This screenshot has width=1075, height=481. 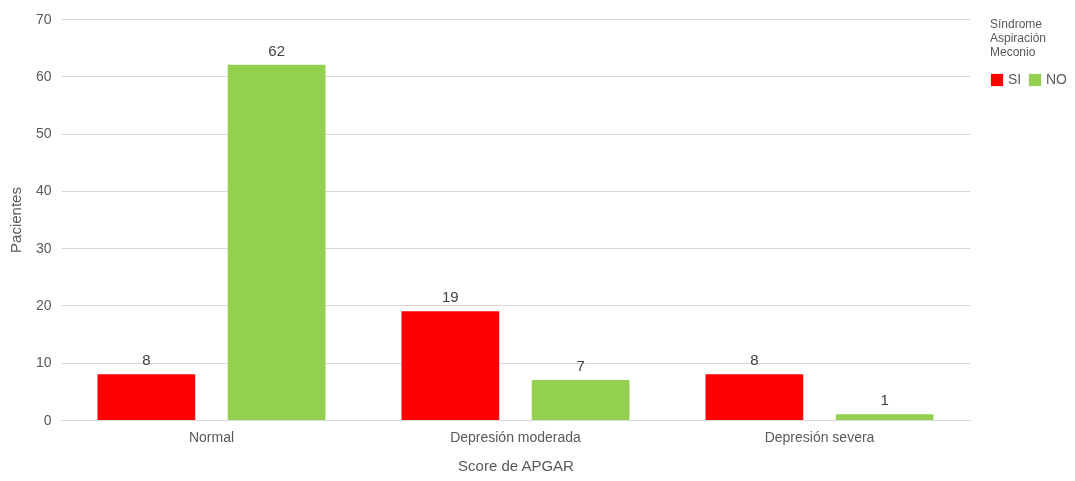 I want to click on y-tick-label: 70, so click(x=43, y=18).